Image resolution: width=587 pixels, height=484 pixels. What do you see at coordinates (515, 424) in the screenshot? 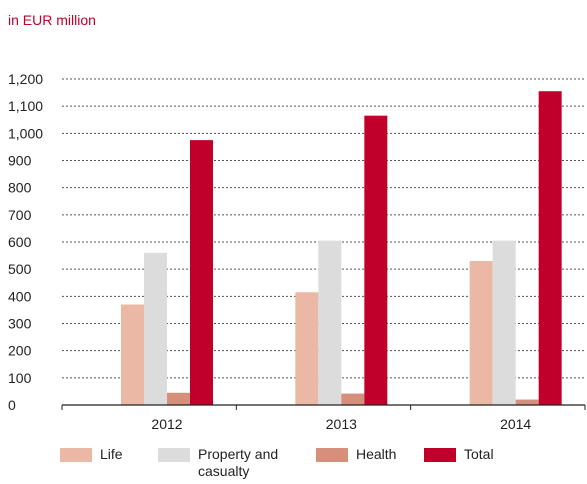
I see `x-tick-label: 2014` at bounding box center [515, 424].